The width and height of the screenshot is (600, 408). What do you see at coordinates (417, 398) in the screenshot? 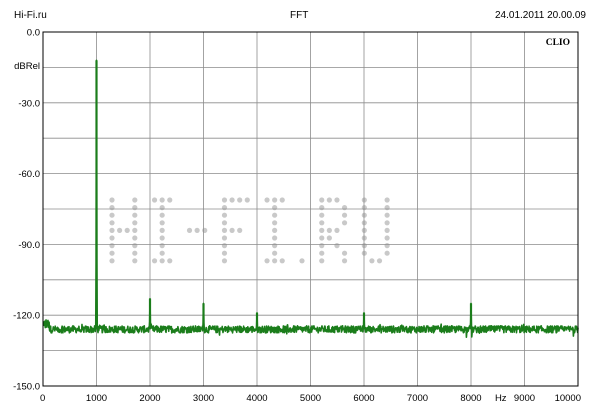
I see `x-tick-label: 7000` at bounding box center [417, 398].